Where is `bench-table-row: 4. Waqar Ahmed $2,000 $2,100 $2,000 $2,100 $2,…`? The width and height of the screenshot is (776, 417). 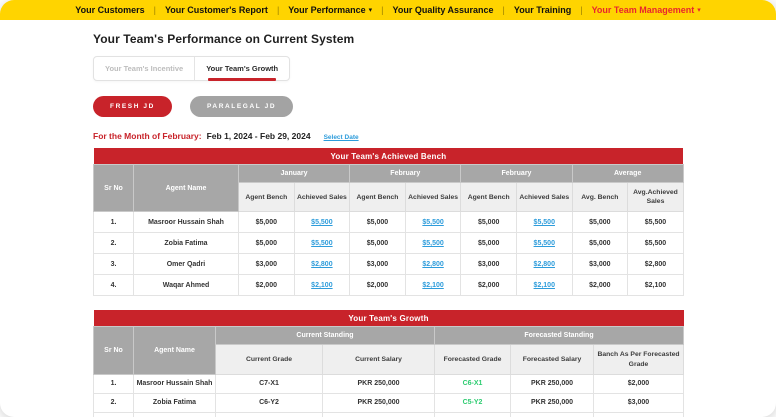 bench-table-row: 4. Waqar Ahmed $2,000 $2,100 $2,000 $2,100 $2,… is located at coordinates (388, 285).